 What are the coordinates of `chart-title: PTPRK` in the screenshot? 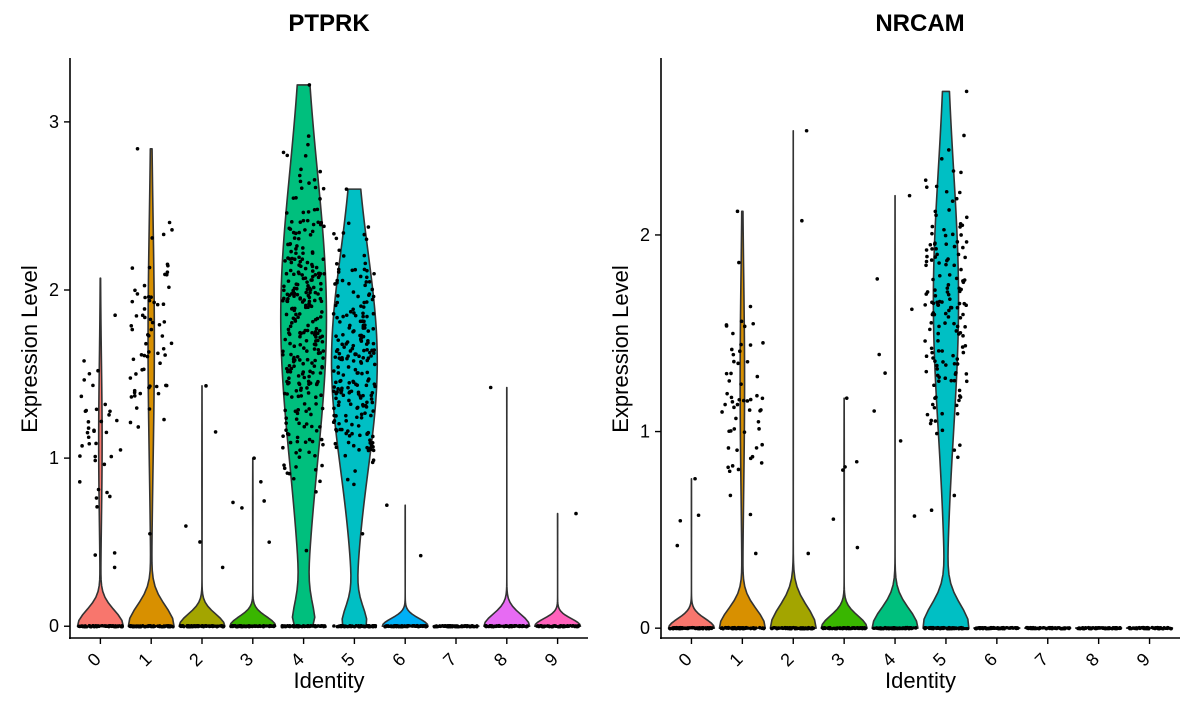 It's located at (329, 23).